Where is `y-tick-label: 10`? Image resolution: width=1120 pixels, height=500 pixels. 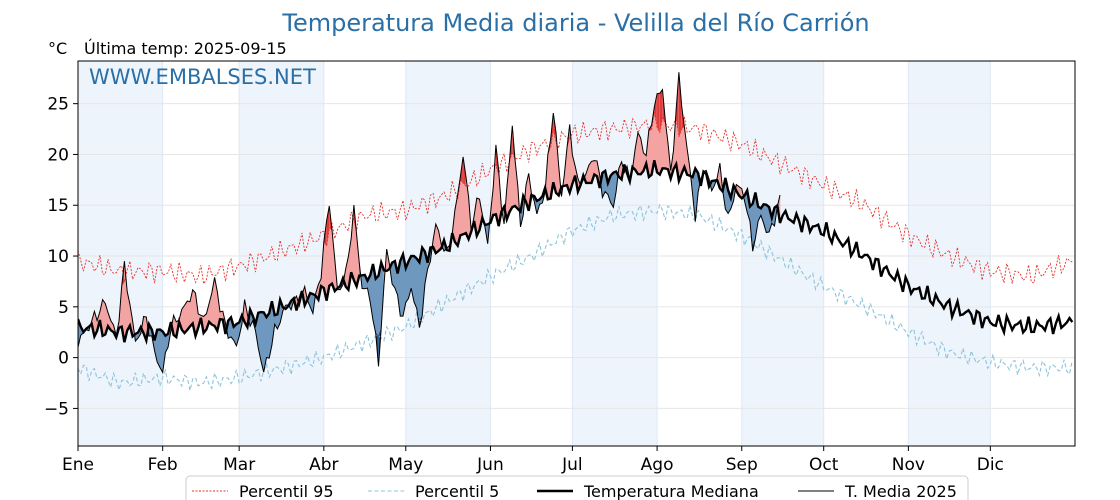 y-tick-label: 10 is located at coordinates (58, 257).